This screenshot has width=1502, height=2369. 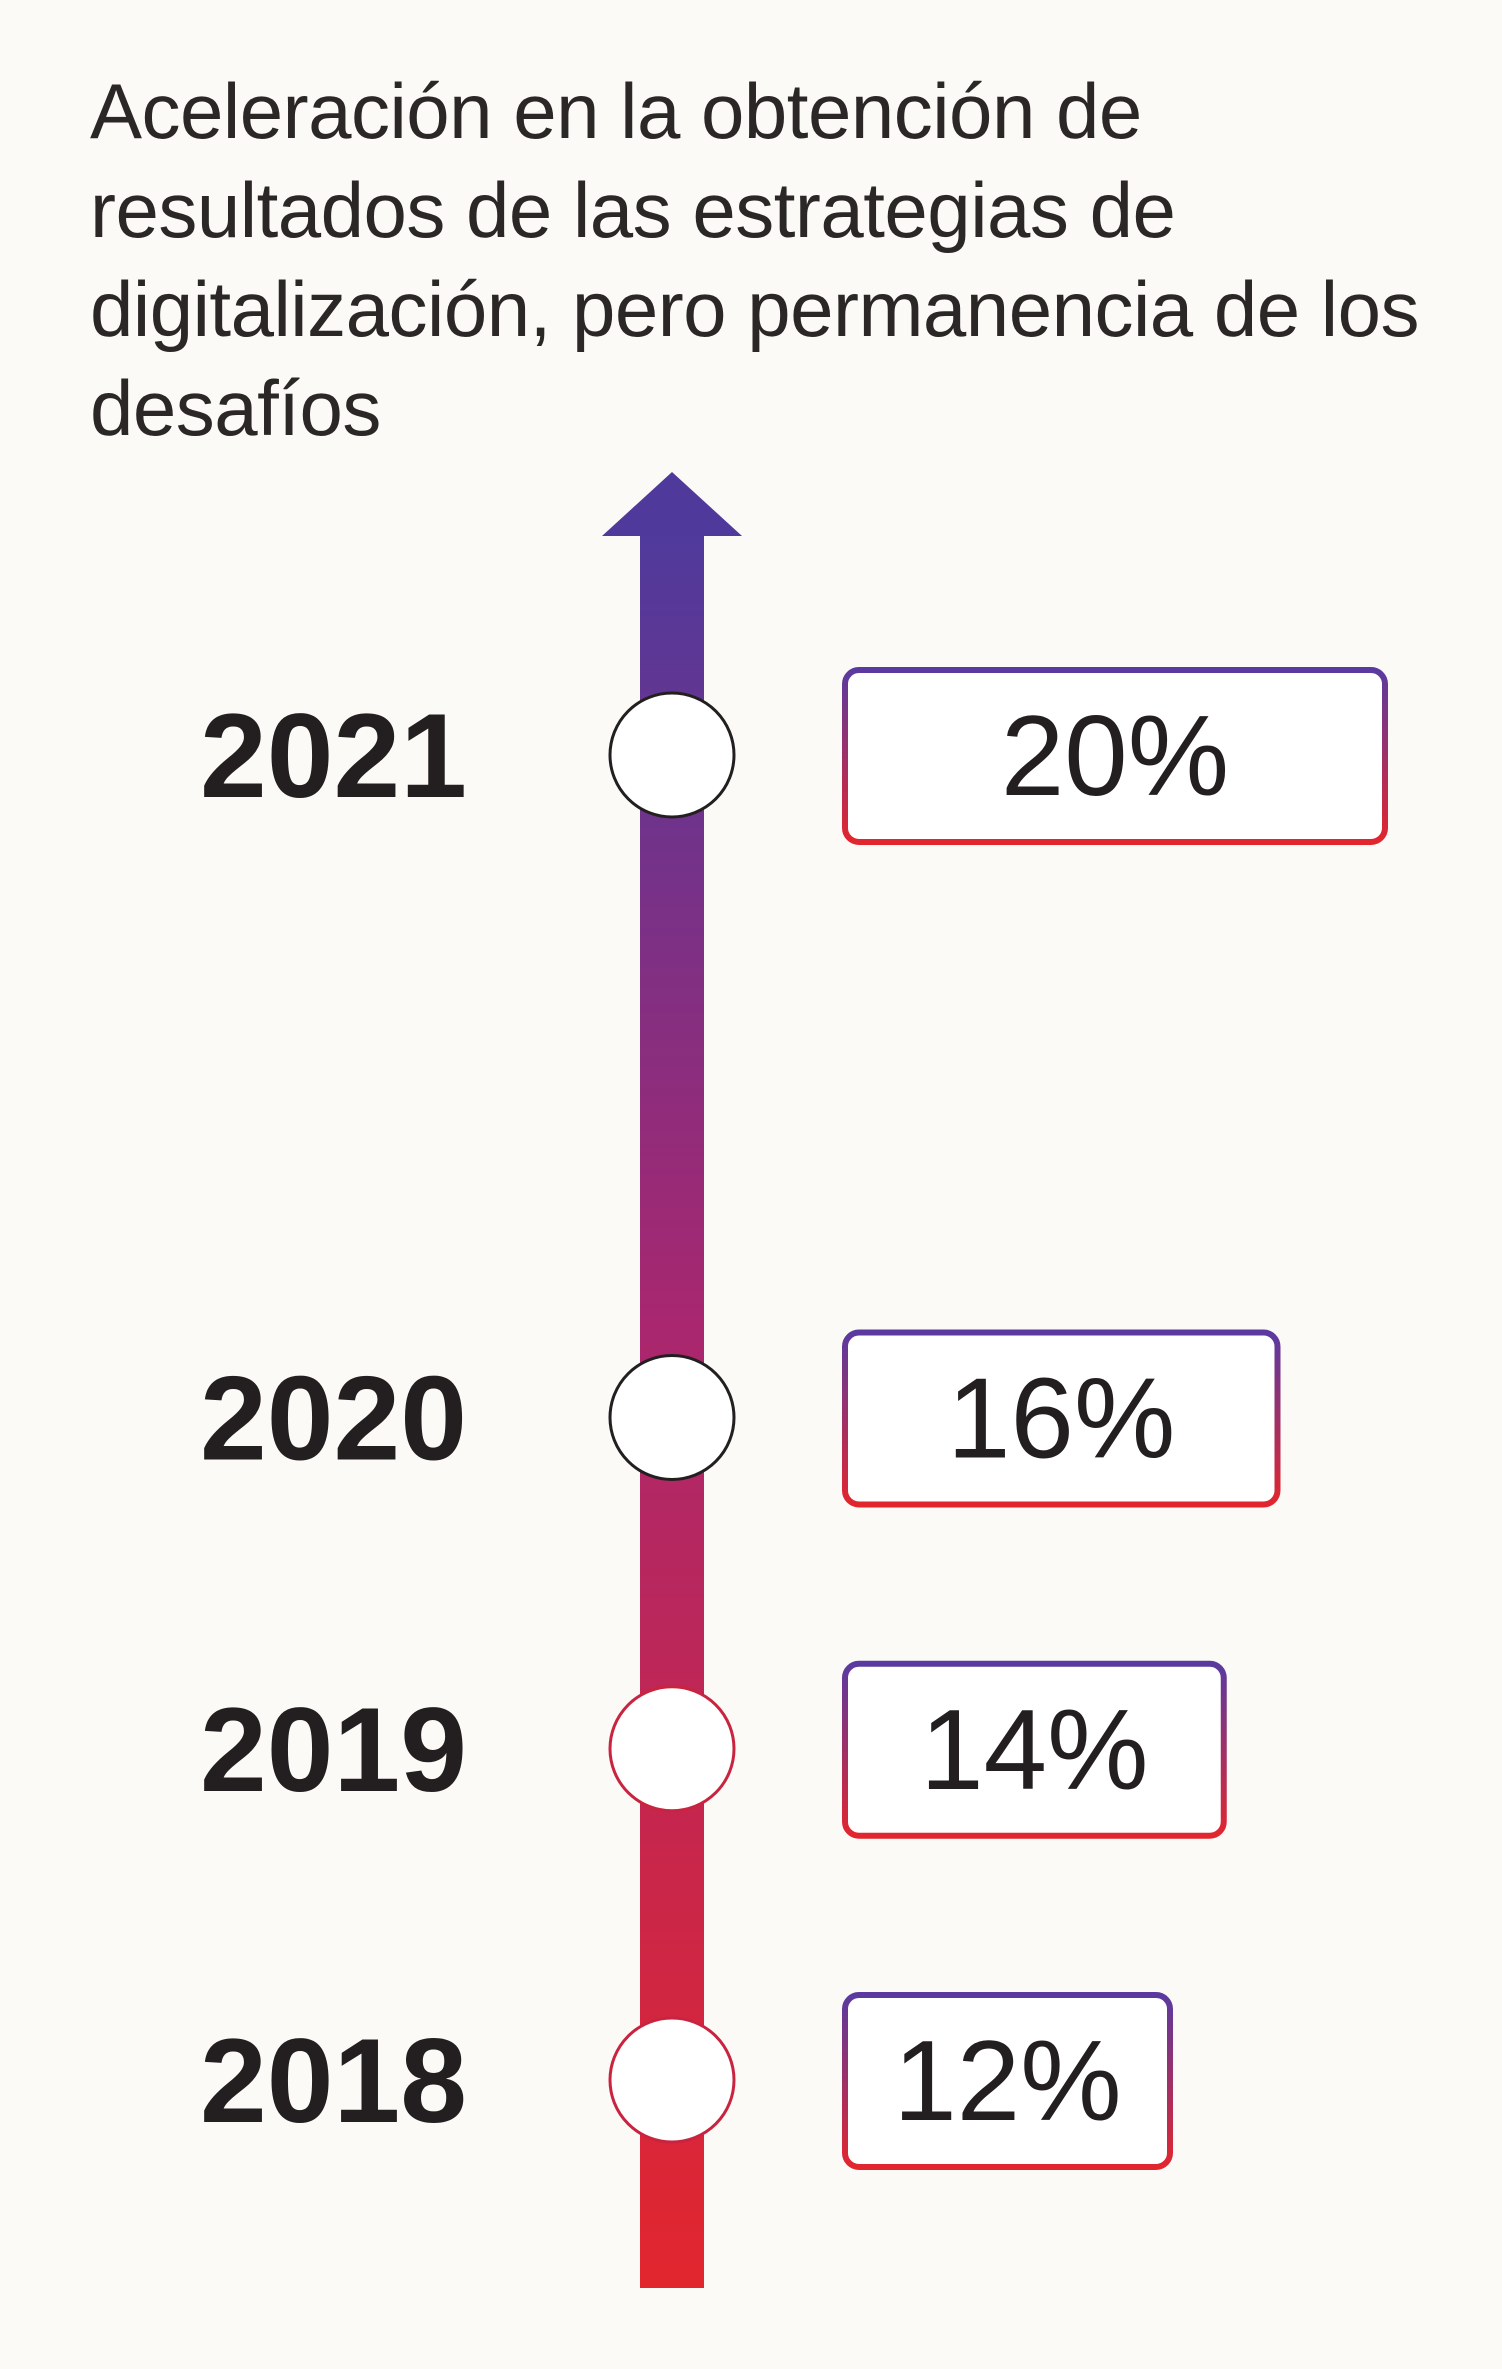 What do you see at coordinates (672, 504) in the screenshot?
I see `timeline-arrowhead` at bounding box center [672, 504].